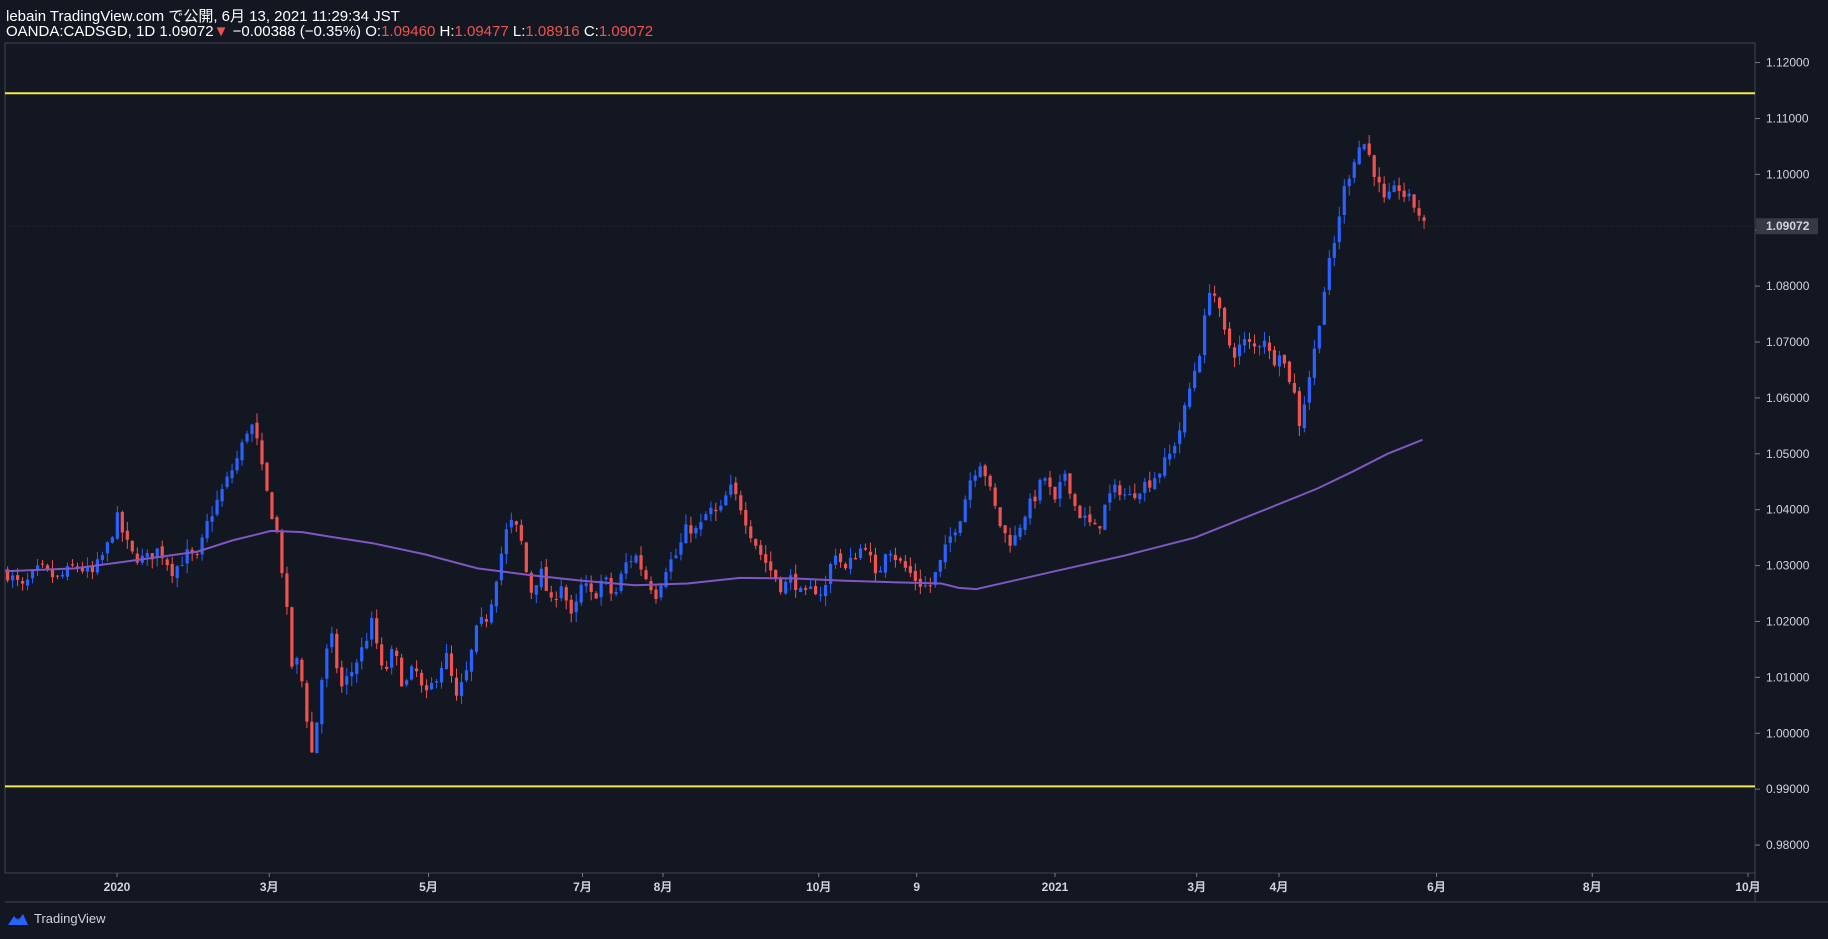  I want to click on time-tick-label: 4月, so click(1279, 887).